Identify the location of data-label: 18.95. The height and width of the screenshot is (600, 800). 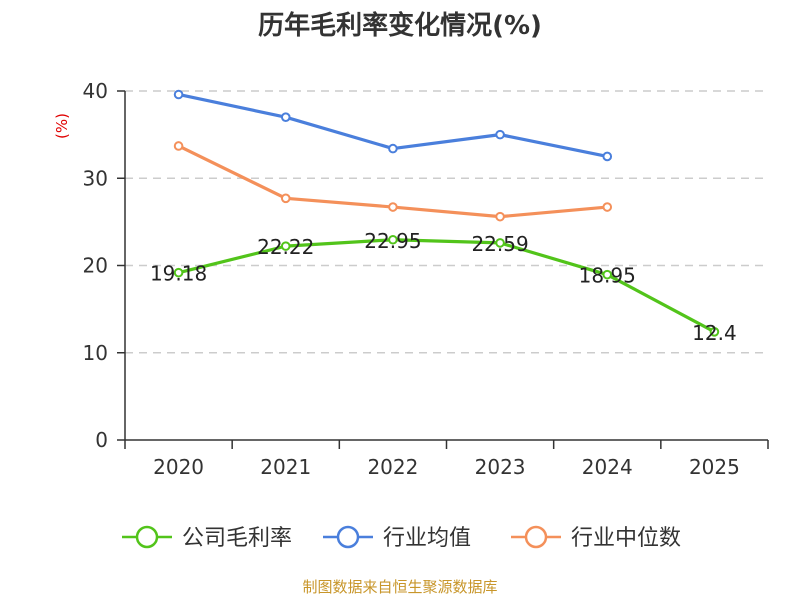
(607, 276).